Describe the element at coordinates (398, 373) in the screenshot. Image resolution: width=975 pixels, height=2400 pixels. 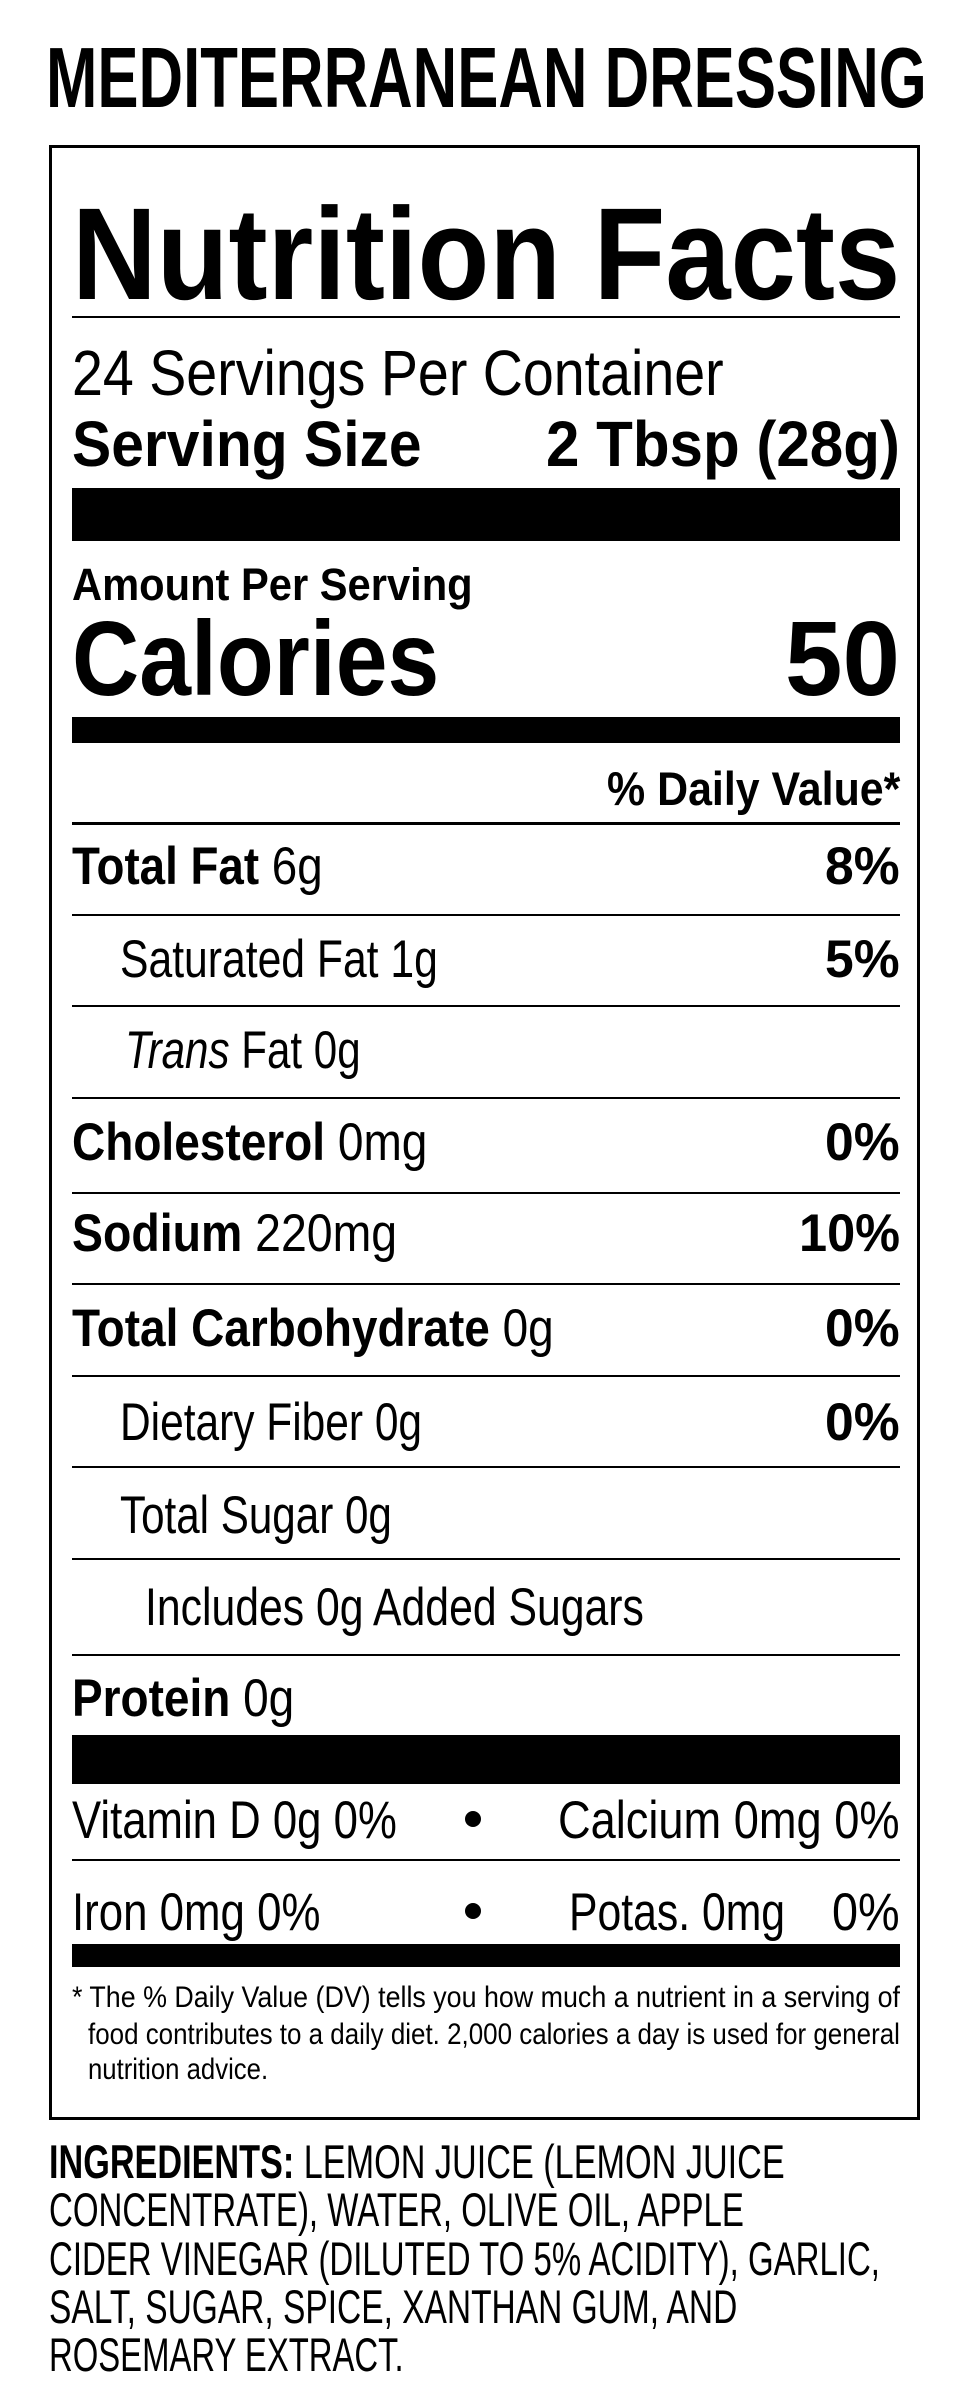
I see `servings: 24 Servings Per Container` at that location.